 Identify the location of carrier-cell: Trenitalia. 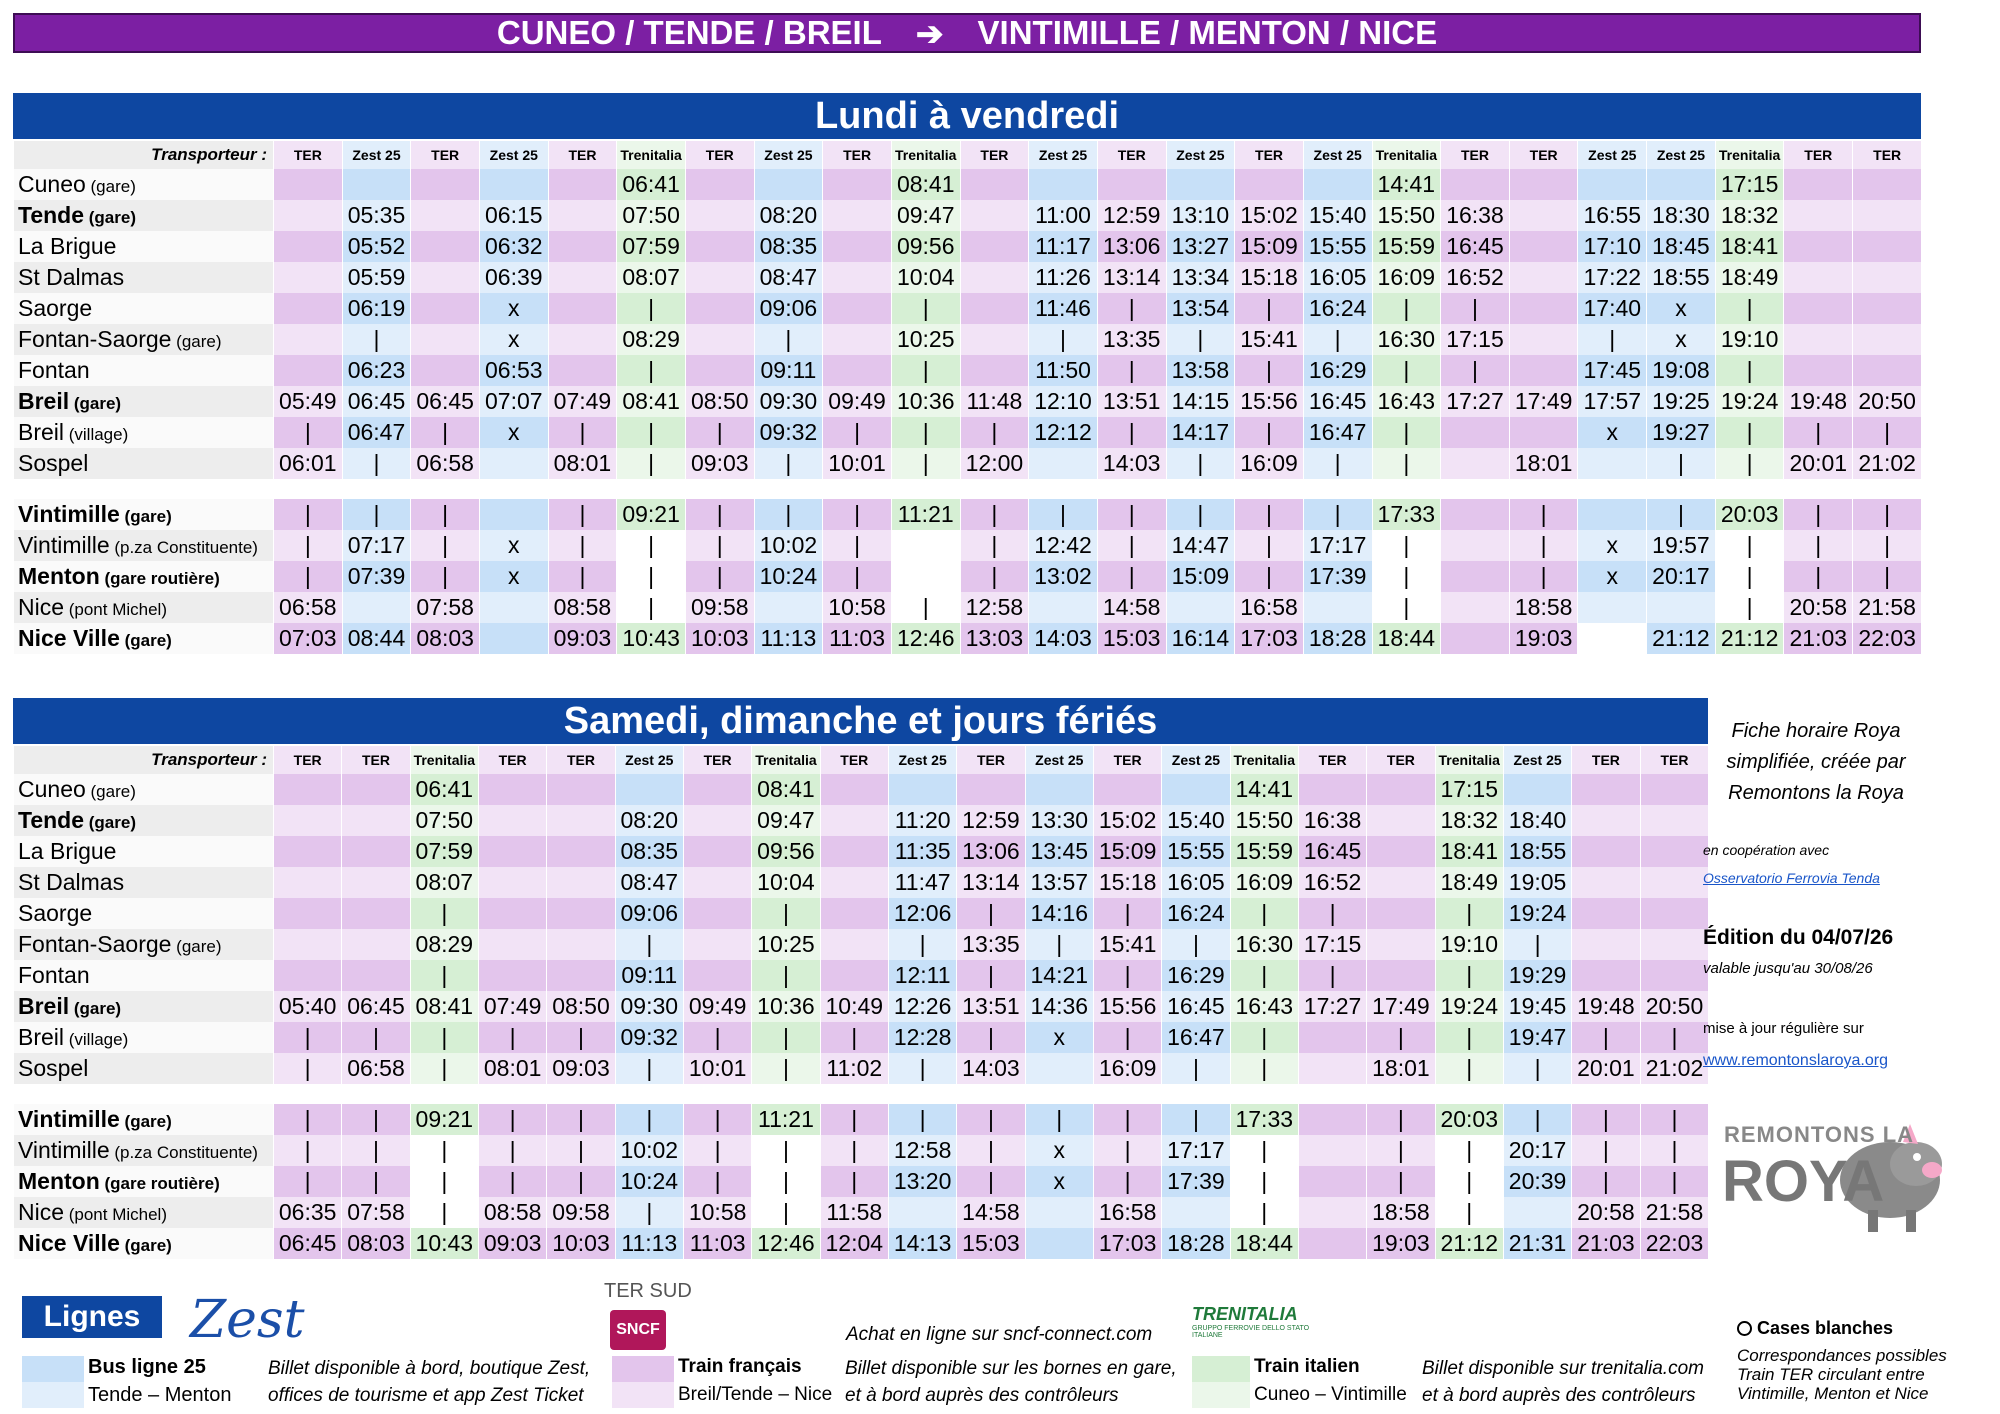
(786, 760).